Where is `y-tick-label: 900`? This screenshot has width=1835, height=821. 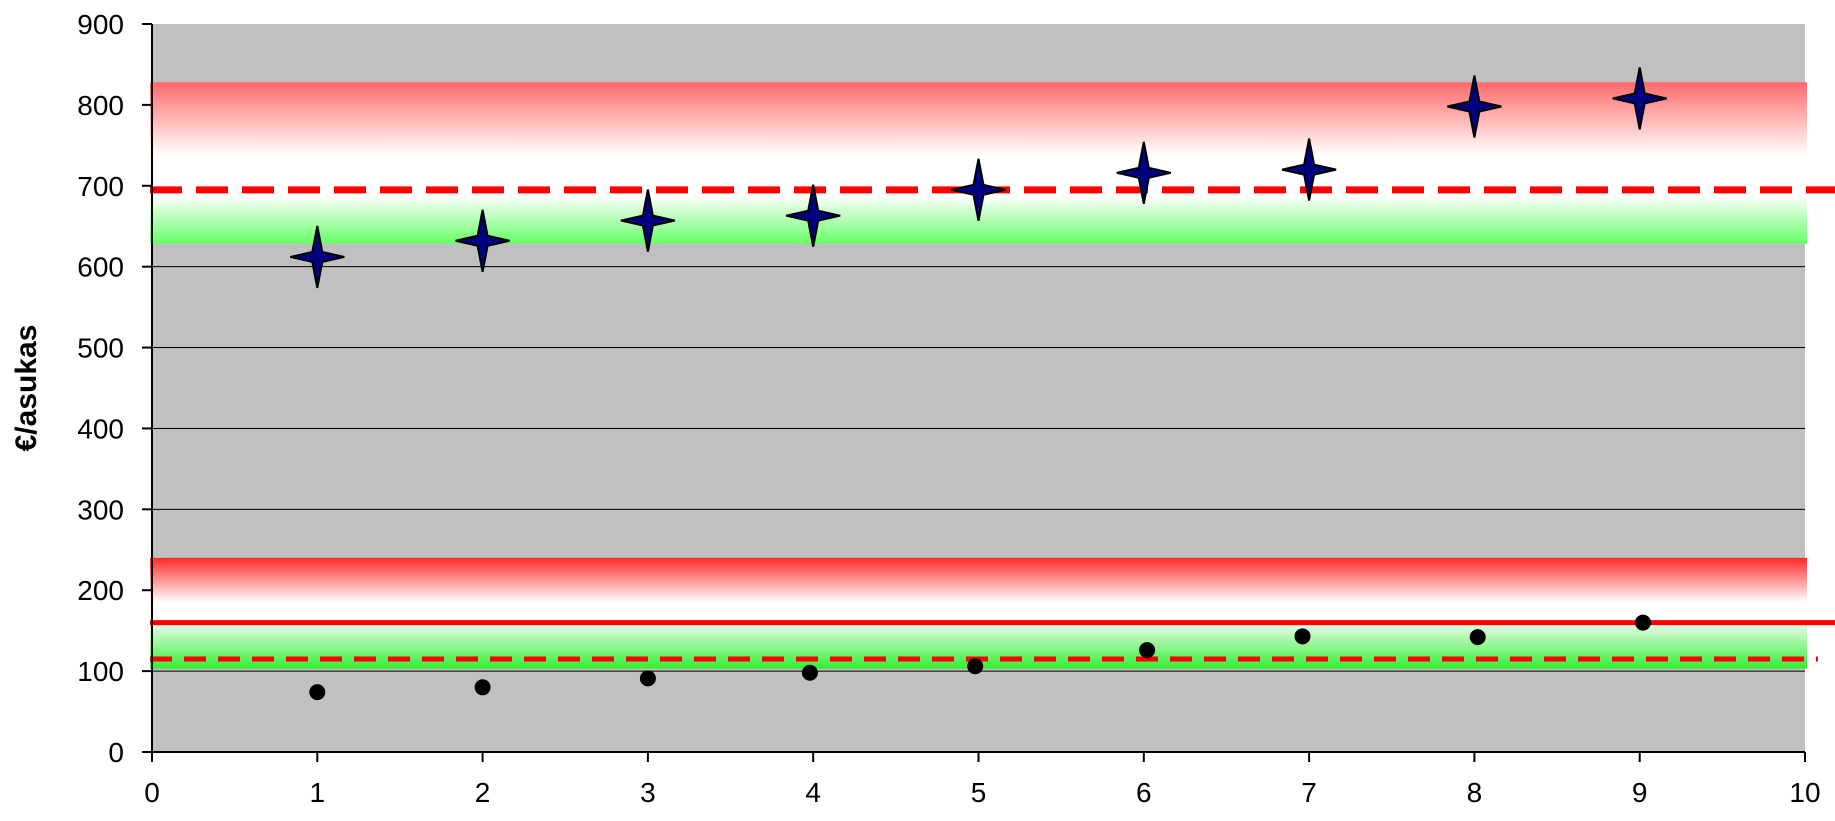 y-tick-label: 900 is located at coordinates (100, 24).